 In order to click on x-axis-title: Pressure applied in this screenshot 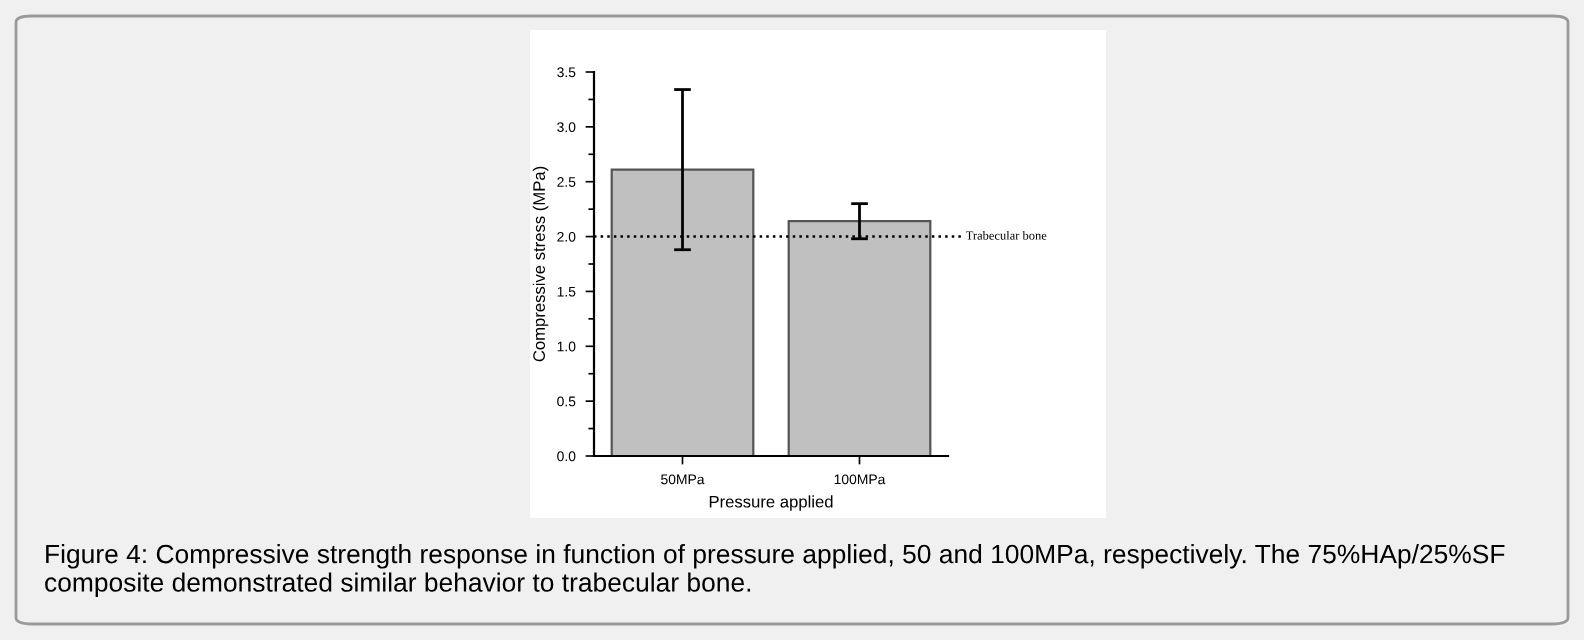, I will do `click(771, 503)`.